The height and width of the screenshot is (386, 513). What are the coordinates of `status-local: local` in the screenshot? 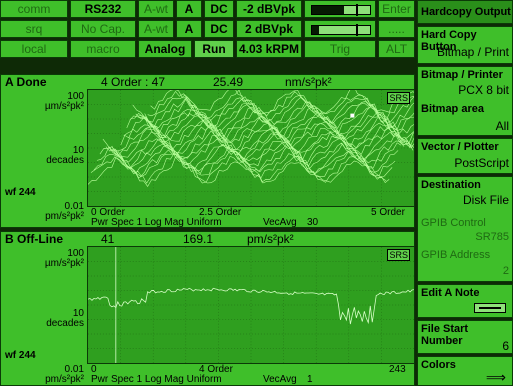 It's located at (34, 49).